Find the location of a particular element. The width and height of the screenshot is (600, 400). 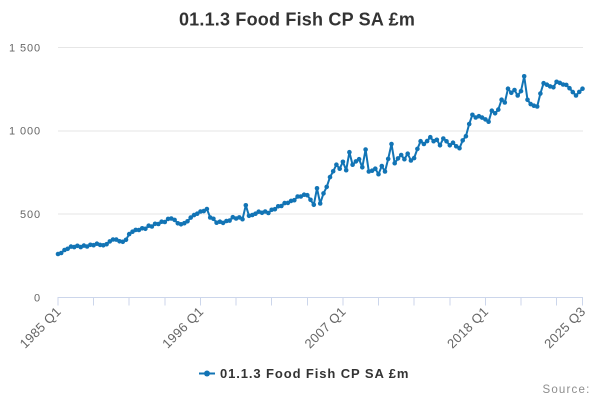

svg-text: 1 500 is located at coordinates (25, 48).